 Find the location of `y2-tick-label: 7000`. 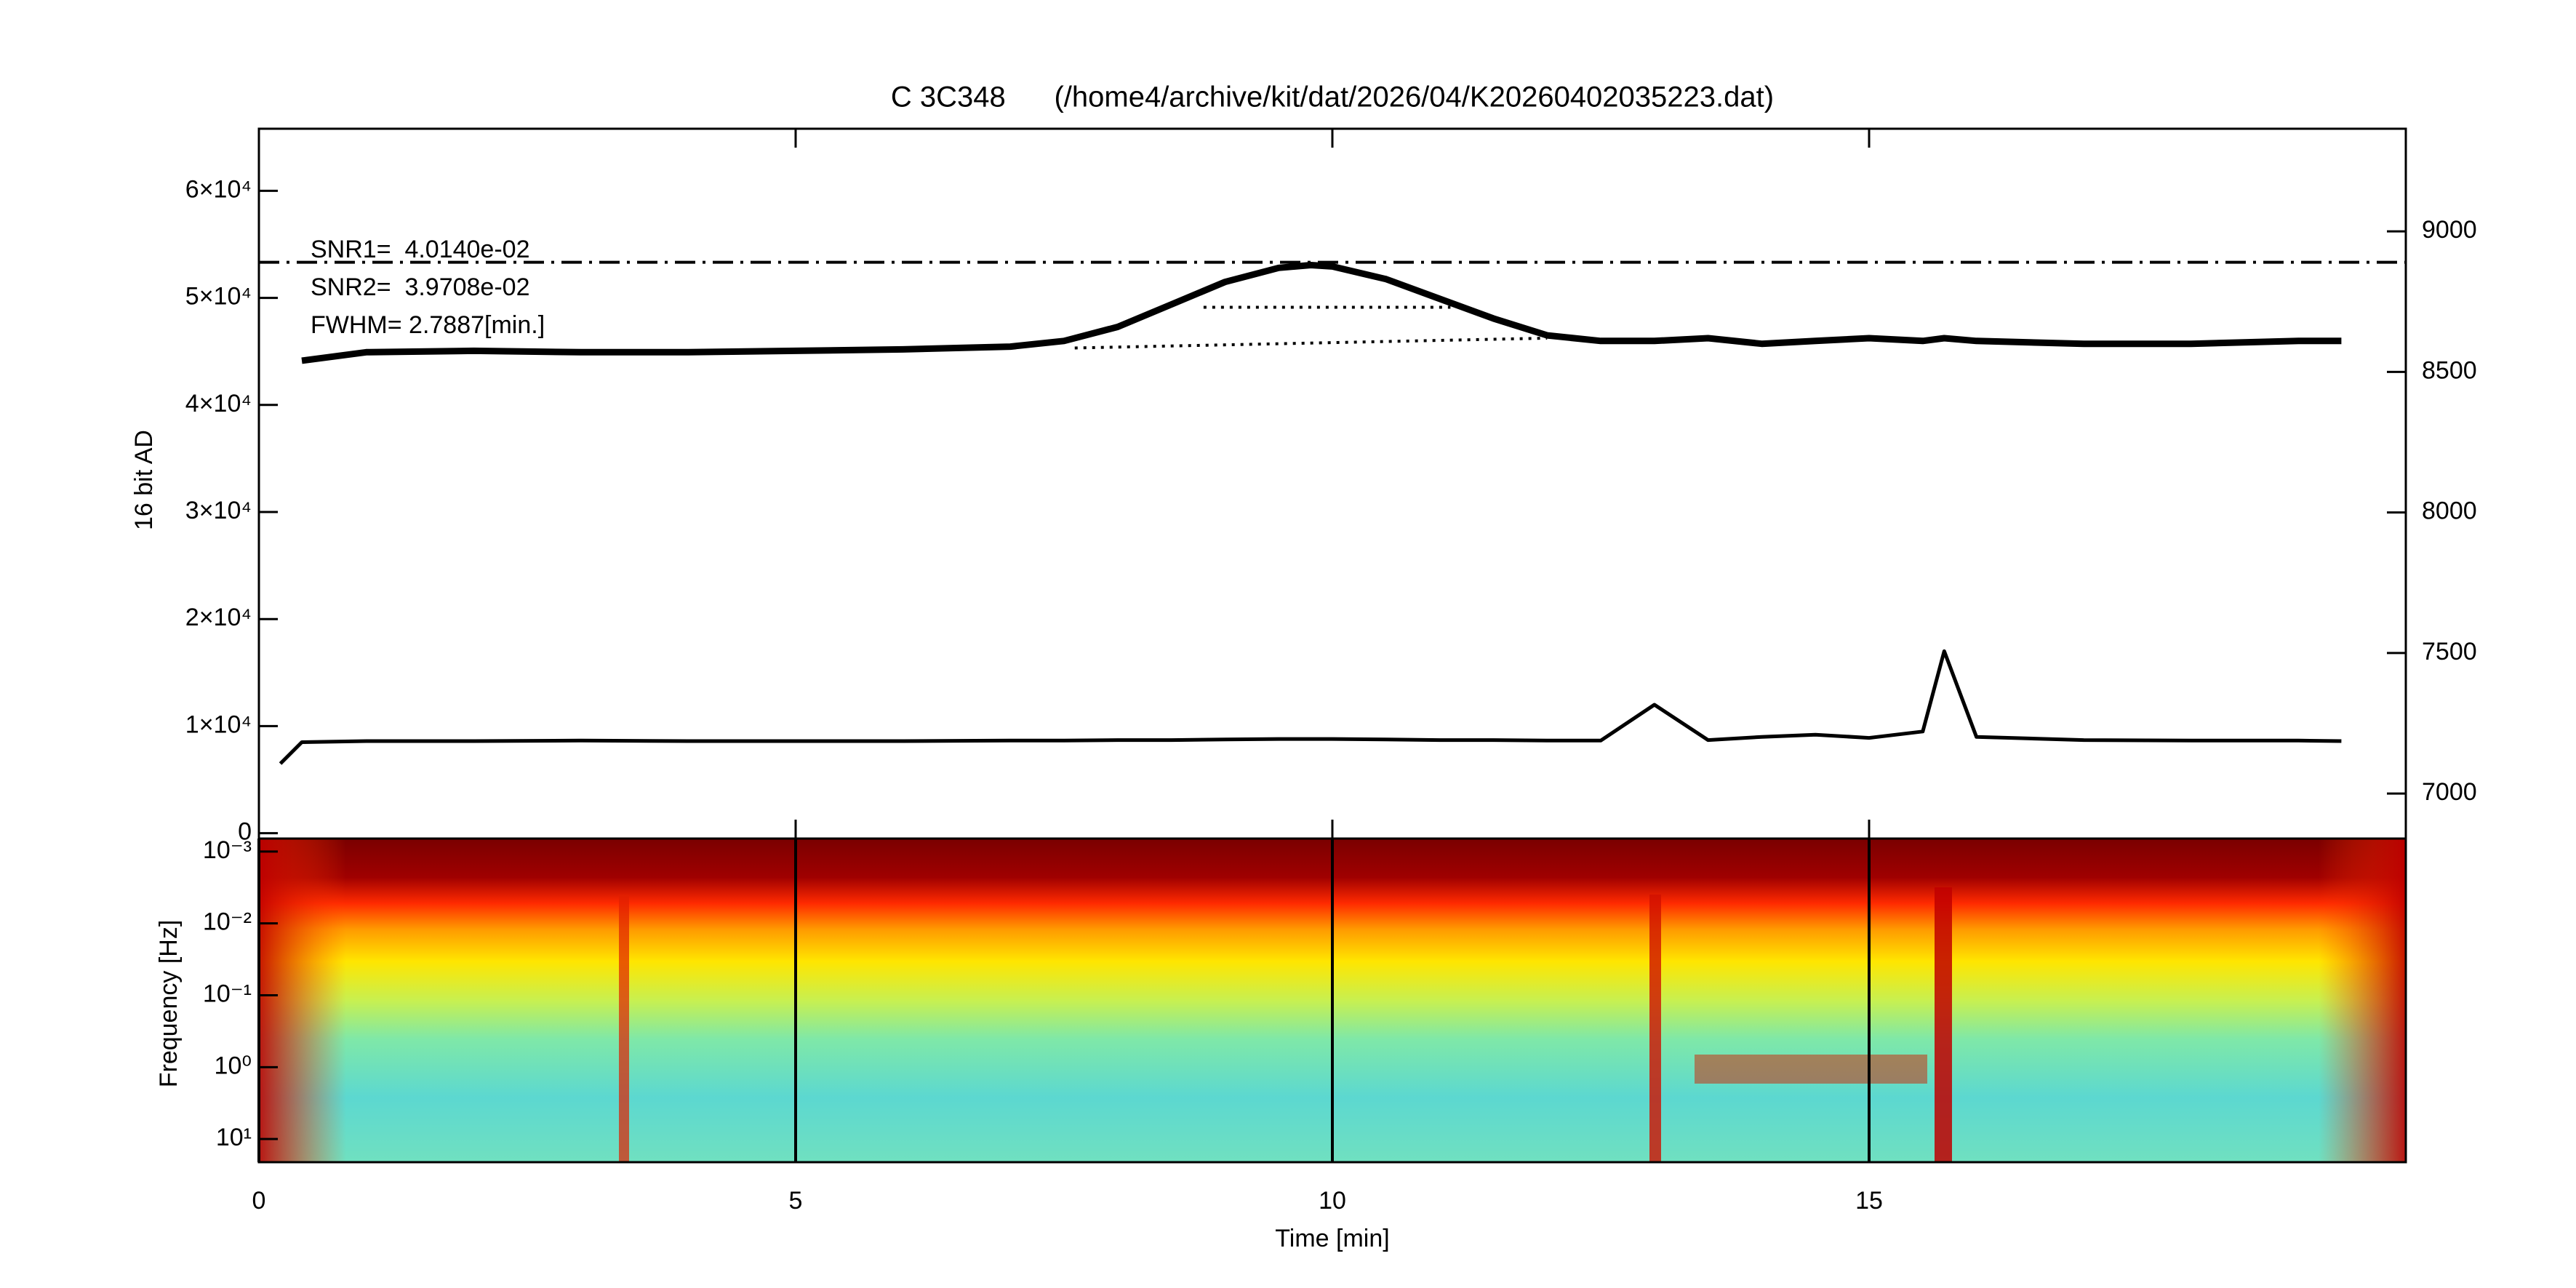

y2-tick-label: 7000 is located at coordinates (2449, 792).